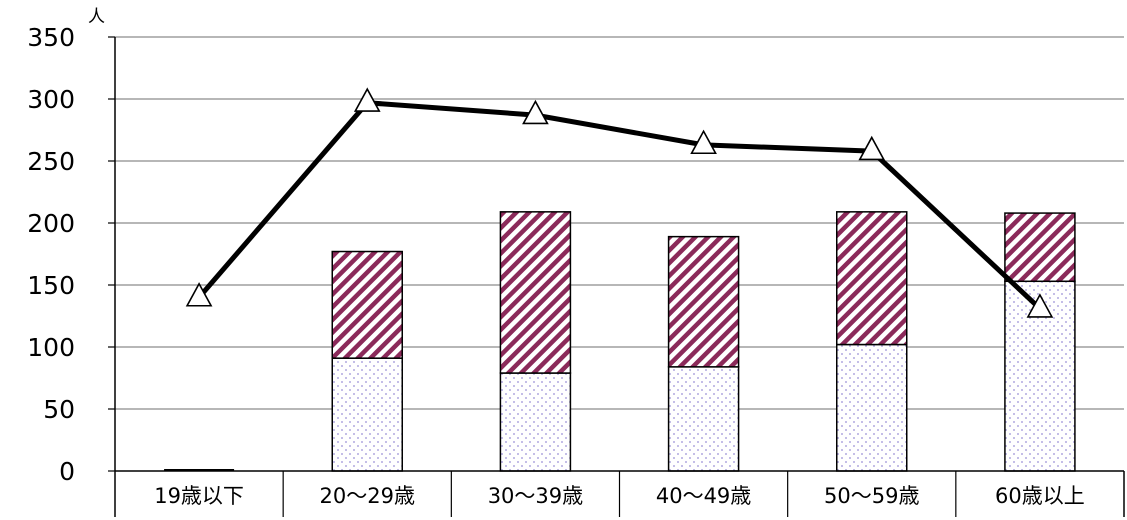 This screenshot has width=1127, height=520. What do you see at coordinates (619, 496) in the screenshot?
I see `x-category-labels: 19歳以下 20〜29歳 30〜39歳 40〜49歳 50〜59歳 60歳以上` at bounding box center [619, 496].